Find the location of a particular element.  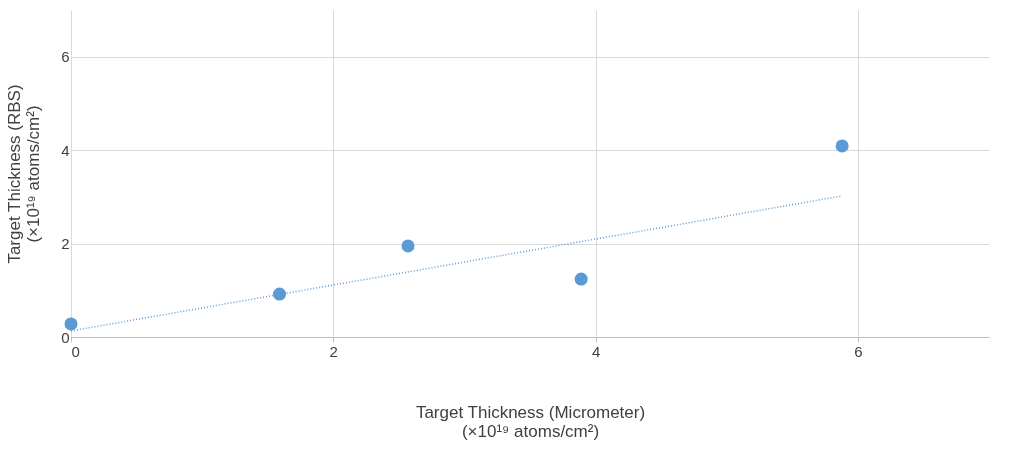

x-axis-title: Target Thickness (Micrometer) (×10¹⁹ atoms/cm²) is located at coordinates (530, 421).